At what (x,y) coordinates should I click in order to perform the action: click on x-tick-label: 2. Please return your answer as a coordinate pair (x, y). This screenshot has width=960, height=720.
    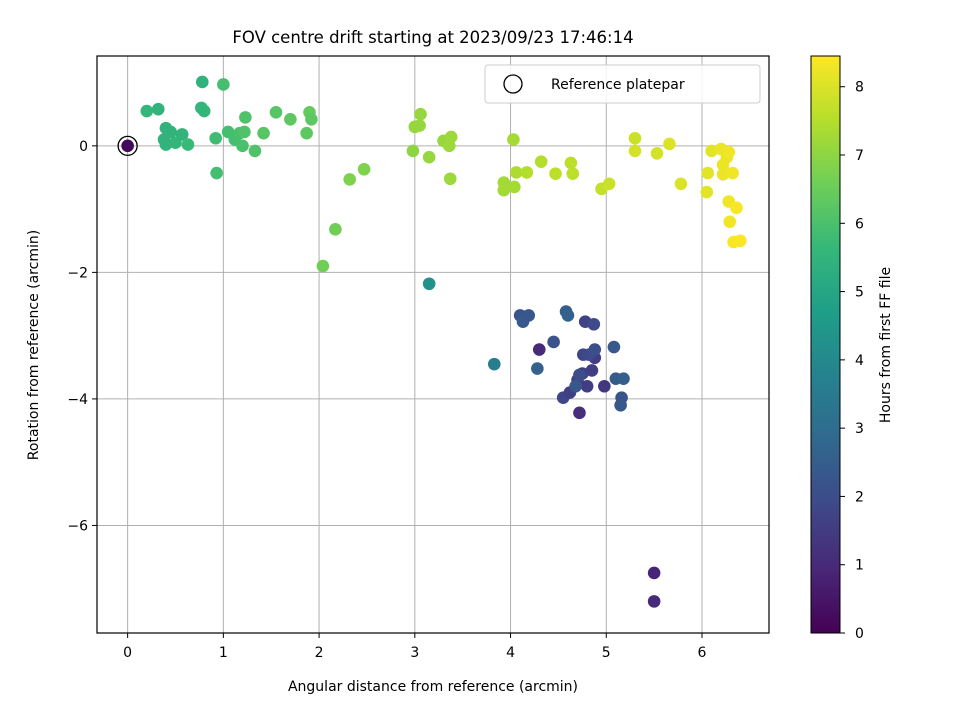
    Looking at the image, I should click on (319, 653).